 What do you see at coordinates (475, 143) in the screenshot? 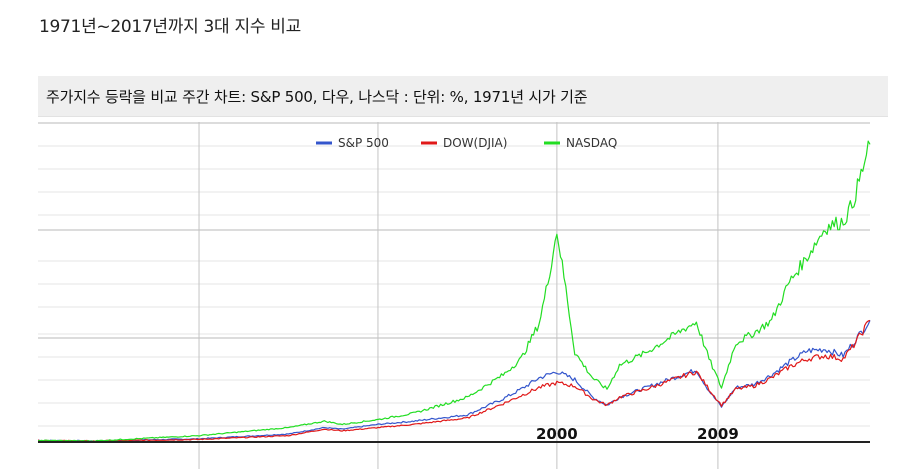
I see `legend-label-dow-djia: DOW(DJIA)` at bounding box center [475, 143].